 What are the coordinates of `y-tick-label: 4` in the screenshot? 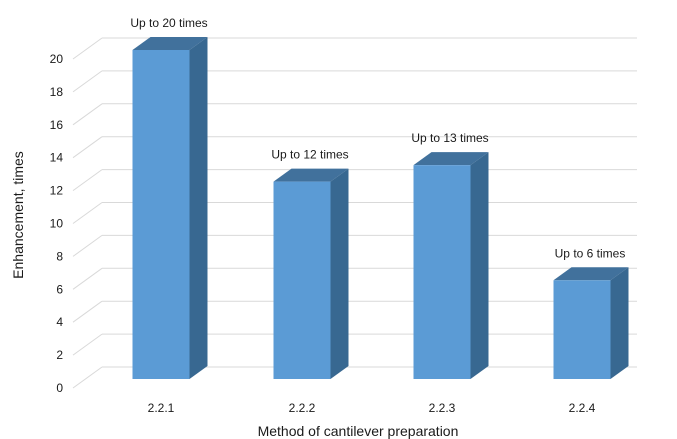 It's located at (59, 322).